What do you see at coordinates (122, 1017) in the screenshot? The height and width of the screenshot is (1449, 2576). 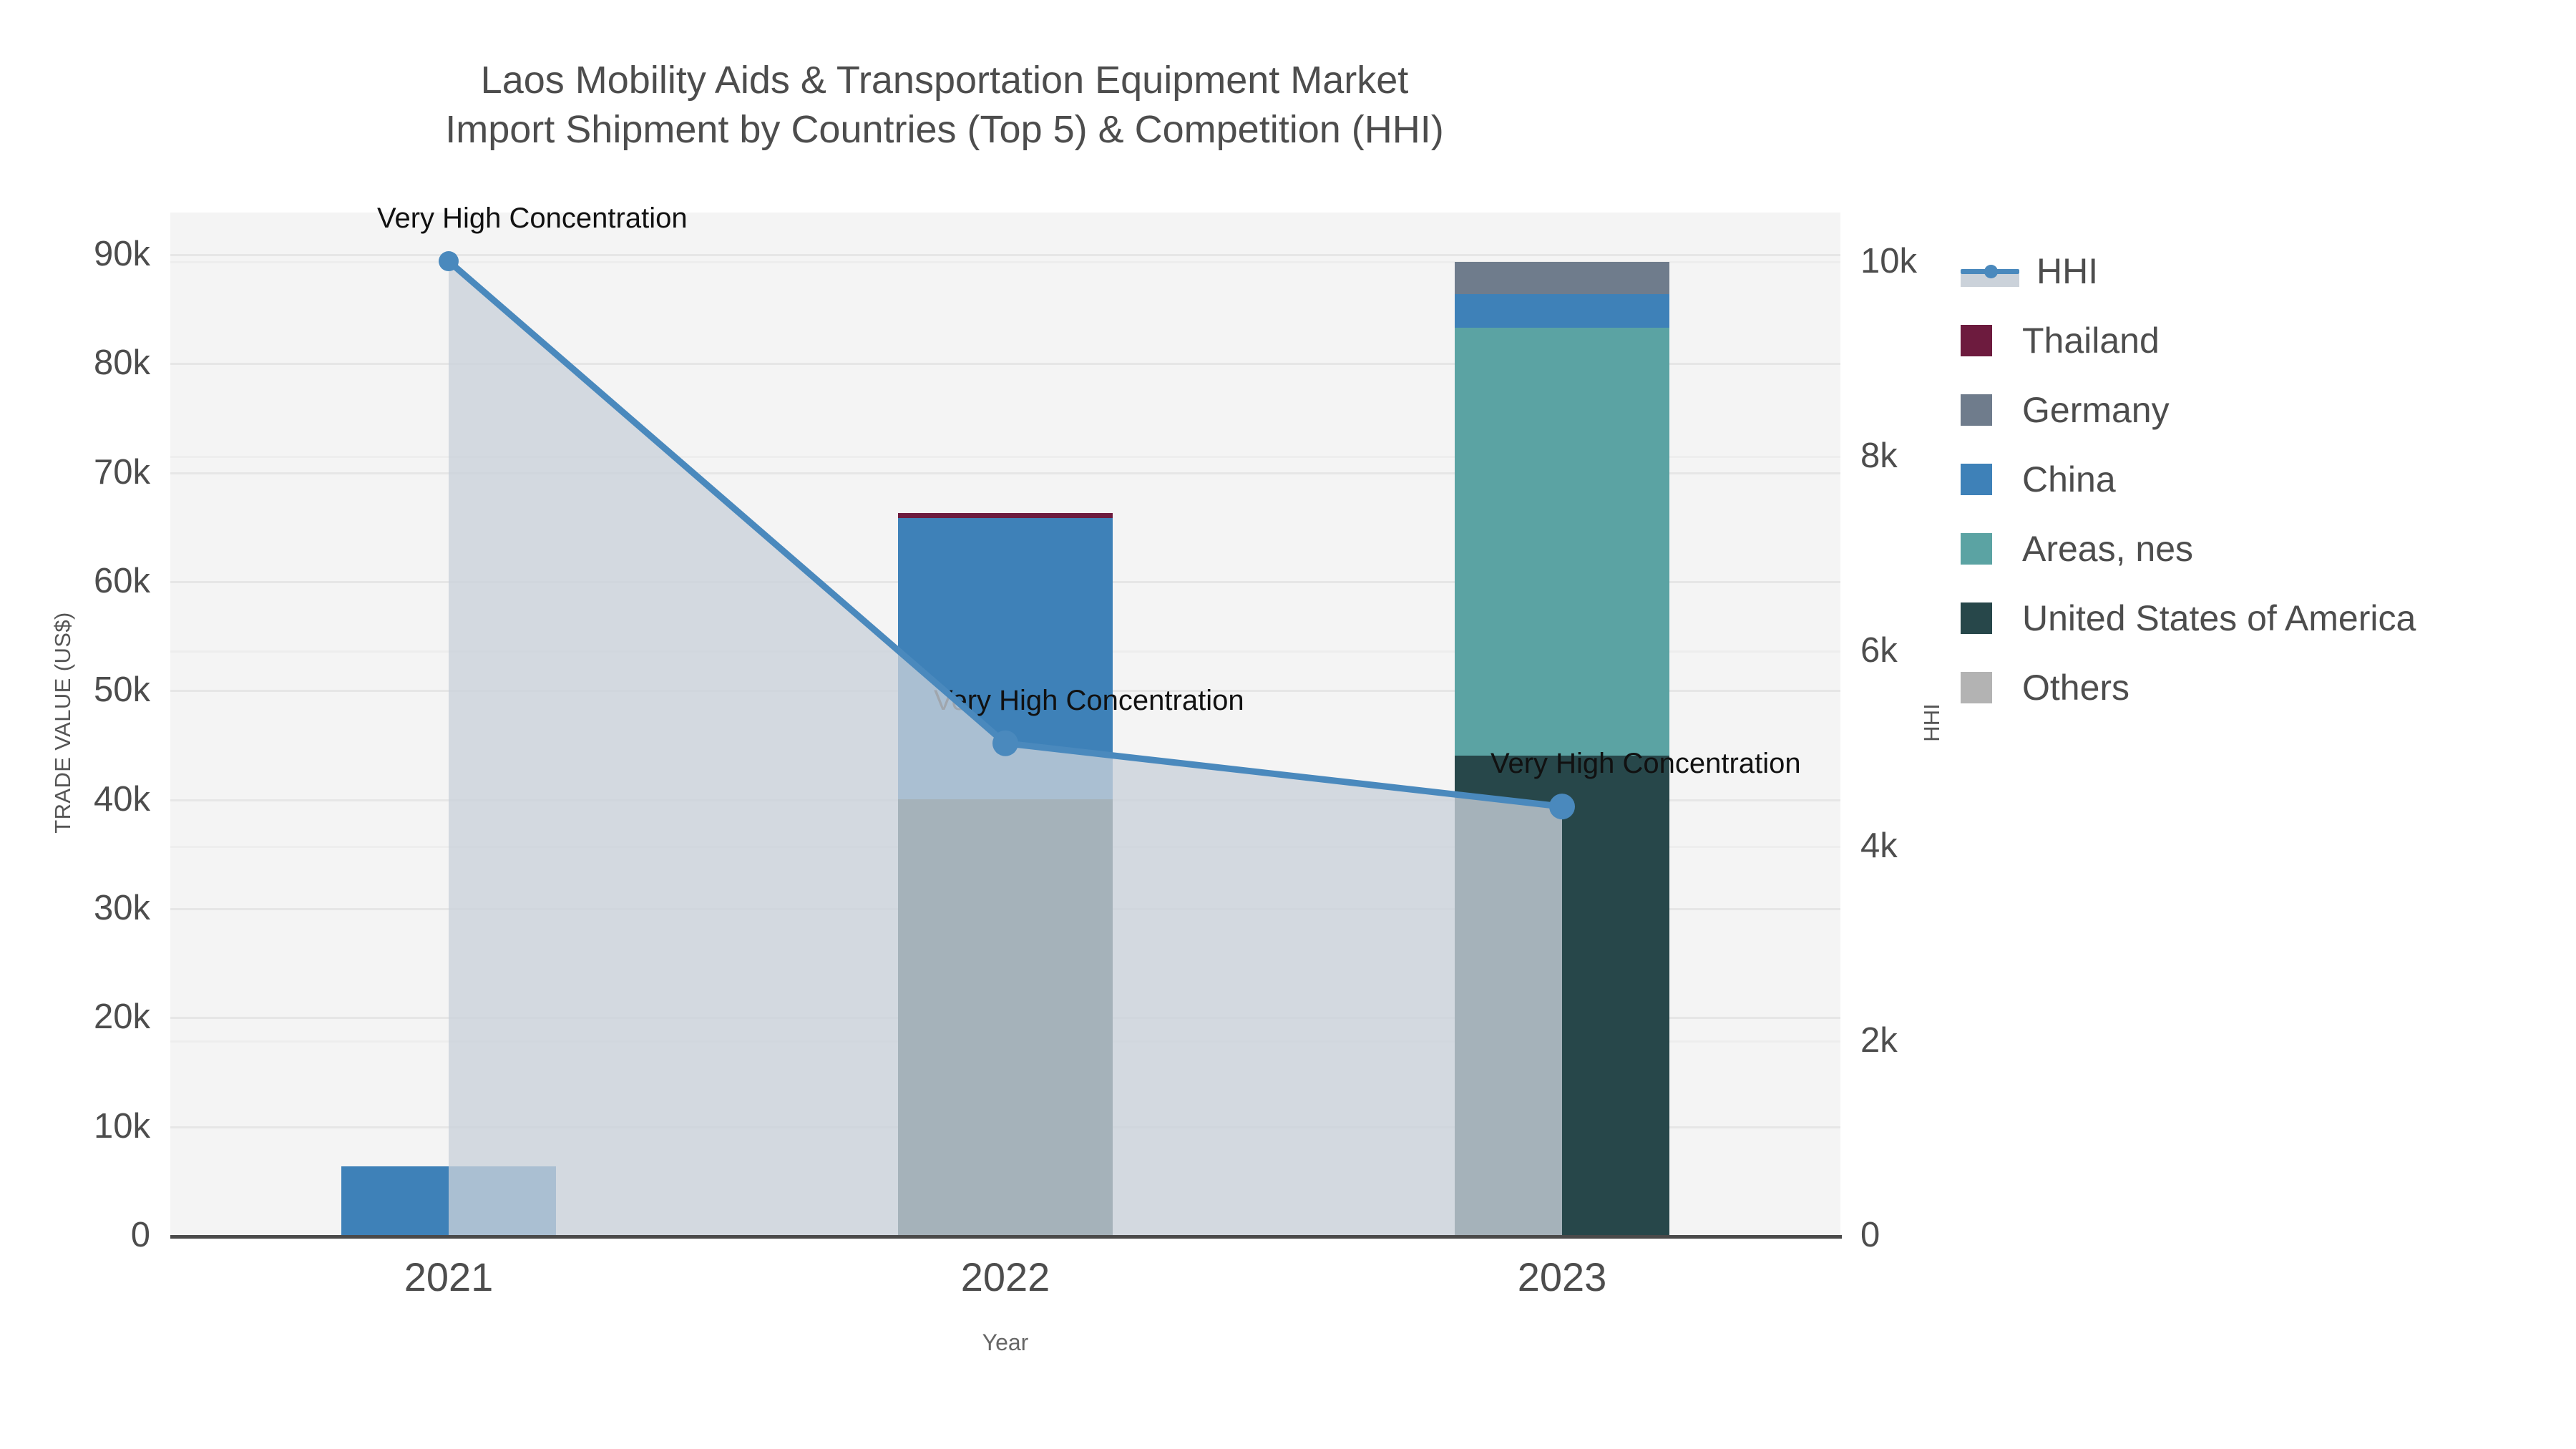 I see `y-axis-tick-label: 20k` at bounding box center [122, 1017].